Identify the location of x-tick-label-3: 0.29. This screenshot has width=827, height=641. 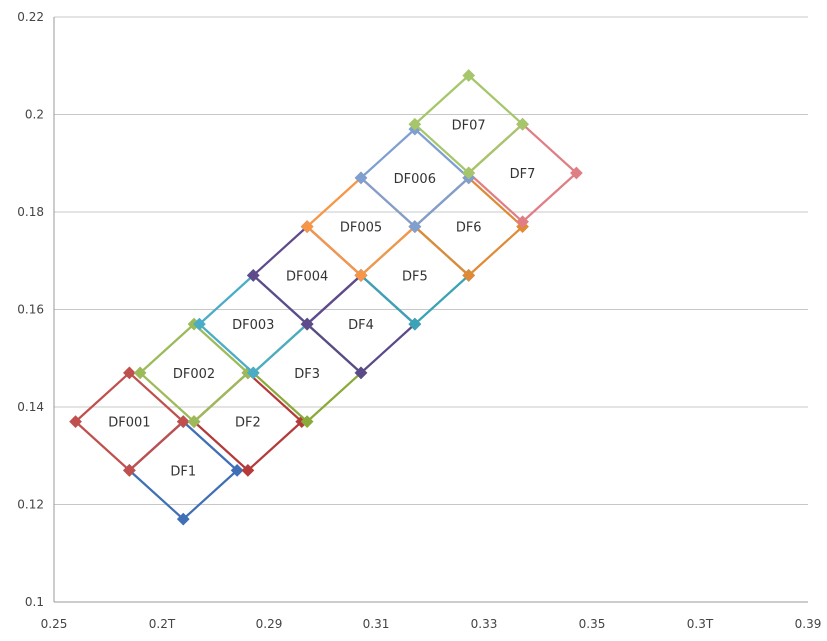
(269, 624).